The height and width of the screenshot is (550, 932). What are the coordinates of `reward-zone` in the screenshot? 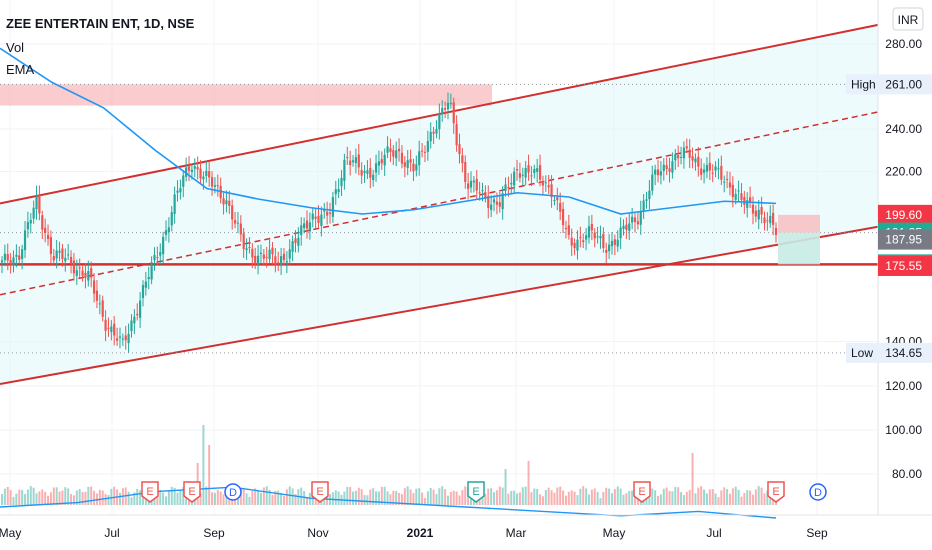 It's located at (799, 248).